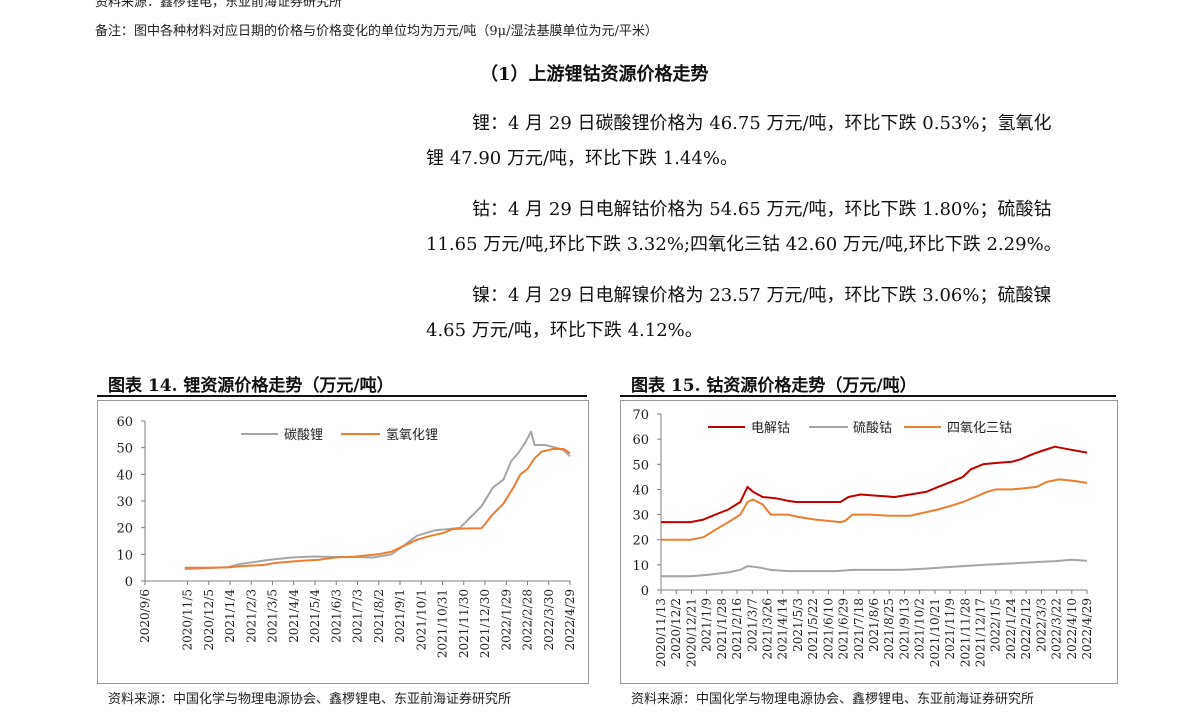 This screenshot has height=724, width=1191. Describe the element at coordinates (209, 620) in the screenshot. I see `x-tick-label: 2020/12/5` at that location.